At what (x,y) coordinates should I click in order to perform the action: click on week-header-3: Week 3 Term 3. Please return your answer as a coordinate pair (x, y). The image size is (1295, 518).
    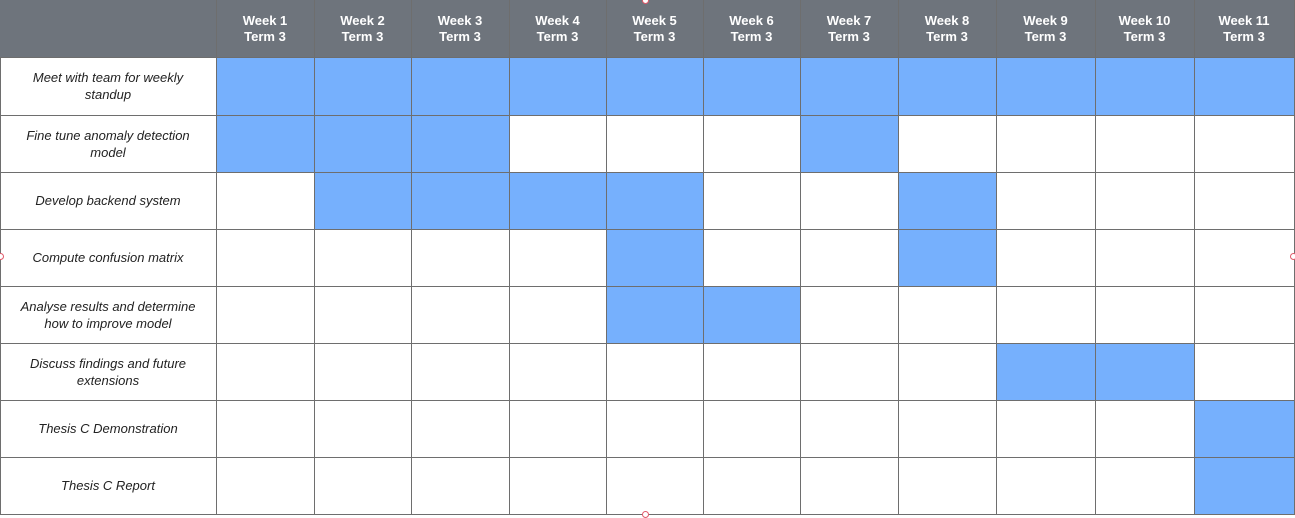
    Looking at the image, I should click on (460, 28).